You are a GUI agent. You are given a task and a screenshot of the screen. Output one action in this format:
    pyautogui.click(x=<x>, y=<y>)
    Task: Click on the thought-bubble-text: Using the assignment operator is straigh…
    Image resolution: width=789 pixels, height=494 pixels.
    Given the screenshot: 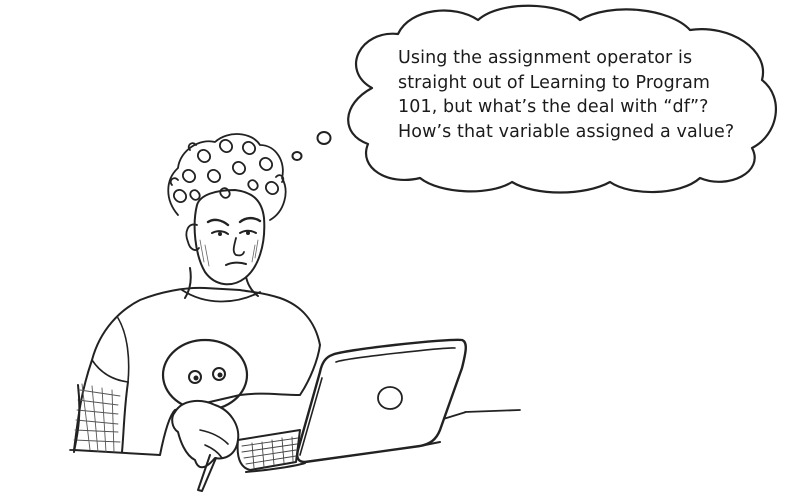 What is the action you would take?
    pyautogui.click(x=583, y=95)
    